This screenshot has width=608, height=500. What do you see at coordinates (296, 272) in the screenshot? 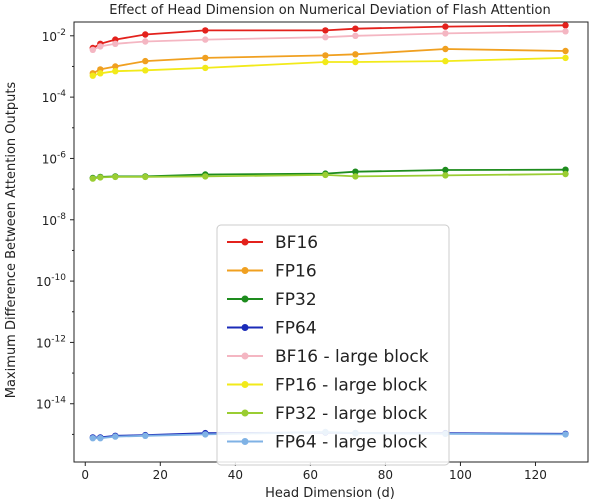
I see `legend-label: FP16` at bounding box center [296, 272].